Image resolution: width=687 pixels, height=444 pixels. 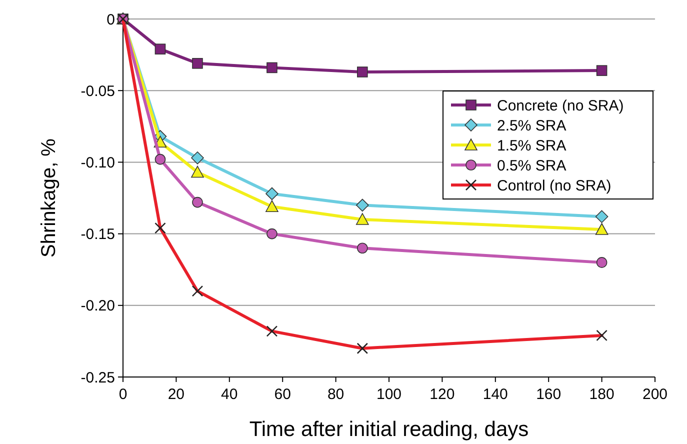 I want to click on y-tick-label: 0, so click(x=110, y=19).